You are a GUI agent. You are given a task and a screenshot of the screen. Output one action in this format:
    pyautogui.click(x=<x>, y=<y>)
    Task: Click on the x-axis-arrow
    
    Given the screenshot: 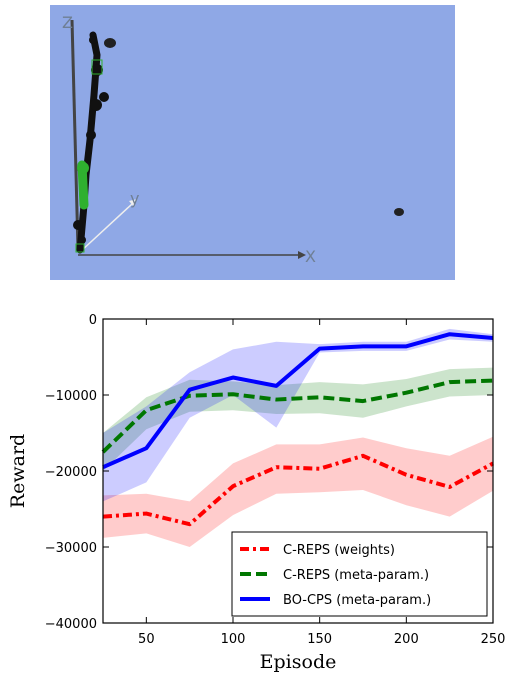 What is the action you would take?
    pyautogui.click(x=302, y=255)
    